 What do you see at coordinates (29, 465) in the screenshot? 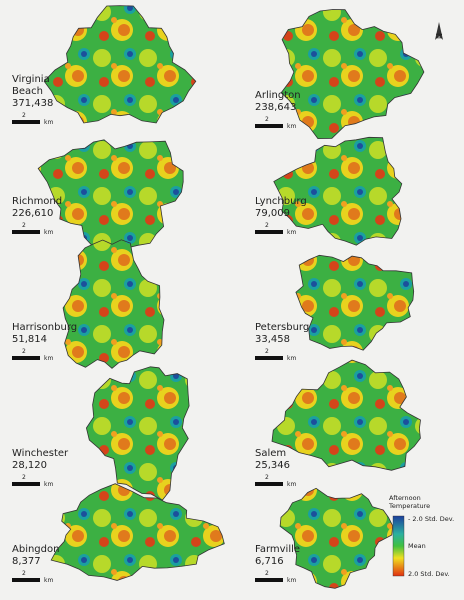
I see `city-population: 28,120` at bounding box center [29, 465].